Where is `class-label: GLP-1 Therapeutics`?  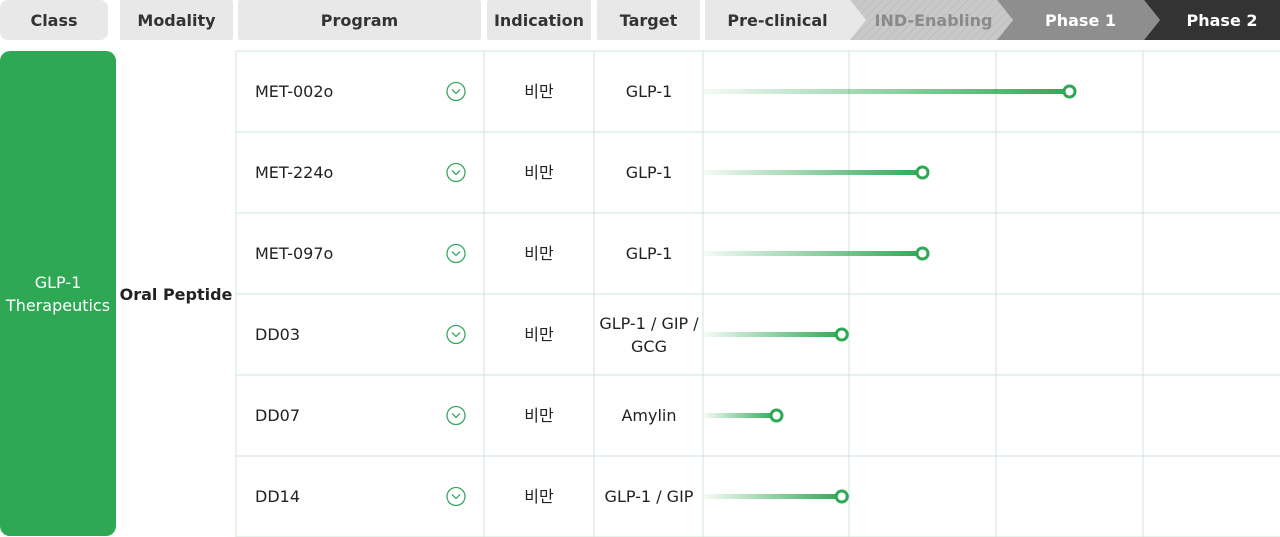 class-label: GLP-1 Therapeutics is located at coordinates (58, 294).